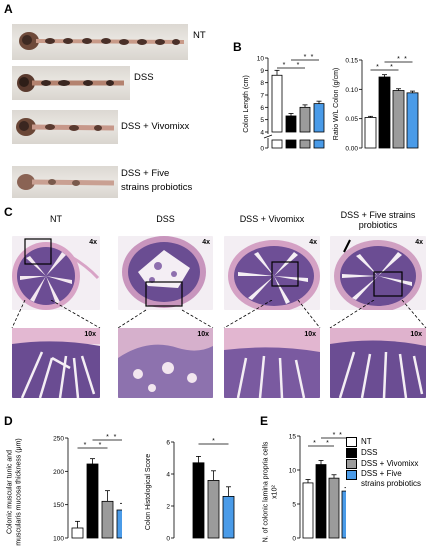  Describe the element at coordinates (287, 103) in the screenshot. I see `chart-colon-length: 0 4 5 6 7 8 9 10 * * * * Colon Length (cm)` at that location.